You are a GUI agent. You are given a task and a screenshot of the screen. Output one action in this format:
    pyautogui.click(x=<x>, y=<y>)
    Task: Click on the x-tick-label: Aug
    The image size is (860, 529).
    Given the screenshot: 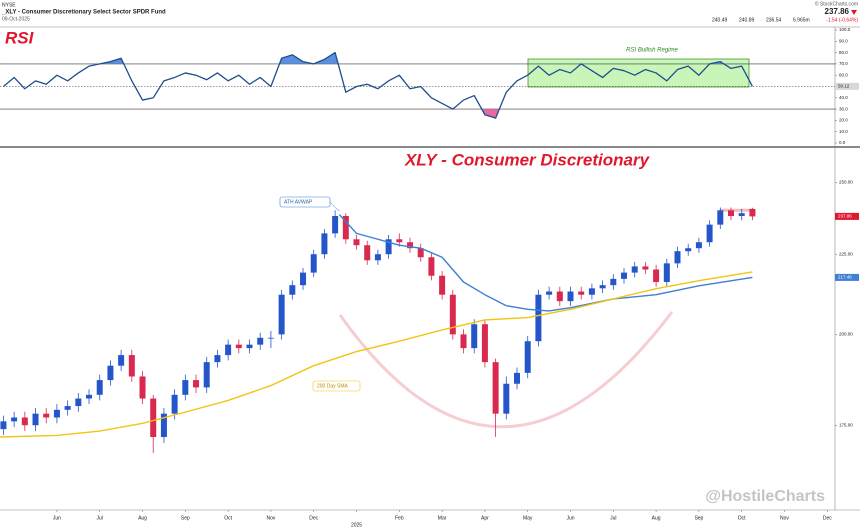 What is the action you would take?
    pyautogui.click(x=142, y=518)
    